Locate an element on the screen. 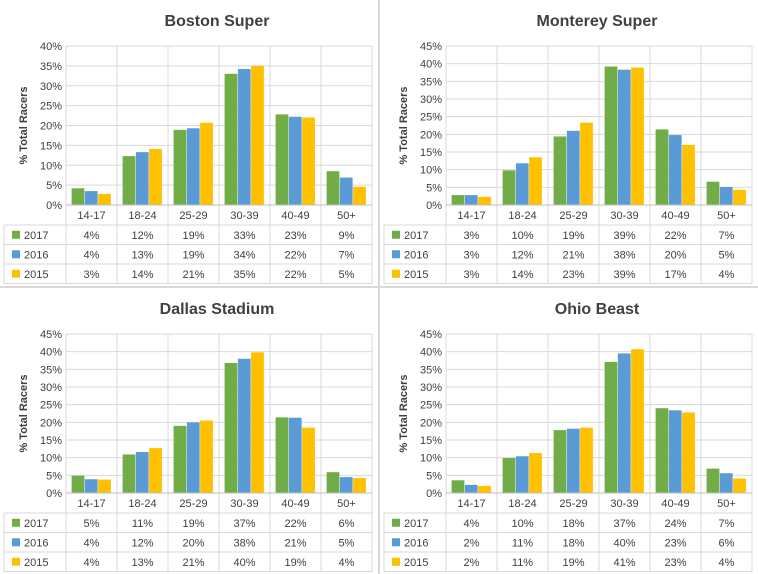  y-tick-label: 35% is located at coordinates (51, 67).